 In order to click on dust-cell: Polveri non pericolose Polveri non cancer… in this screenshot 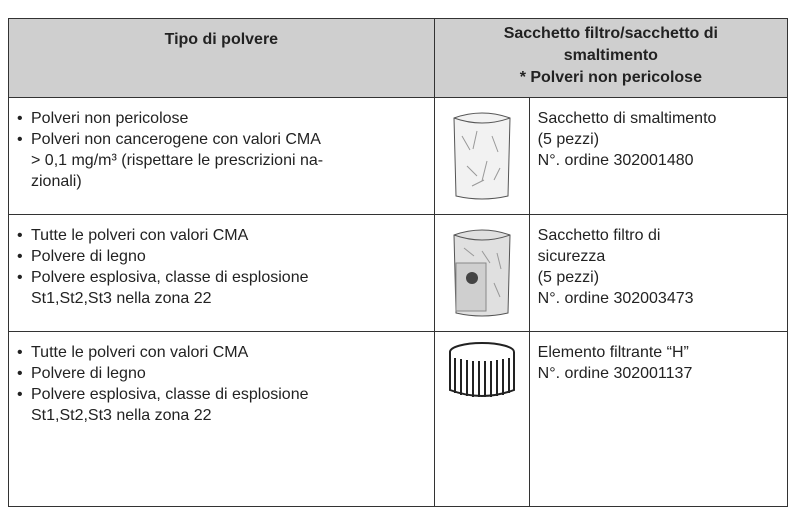, I will do `click(221, 156)`.